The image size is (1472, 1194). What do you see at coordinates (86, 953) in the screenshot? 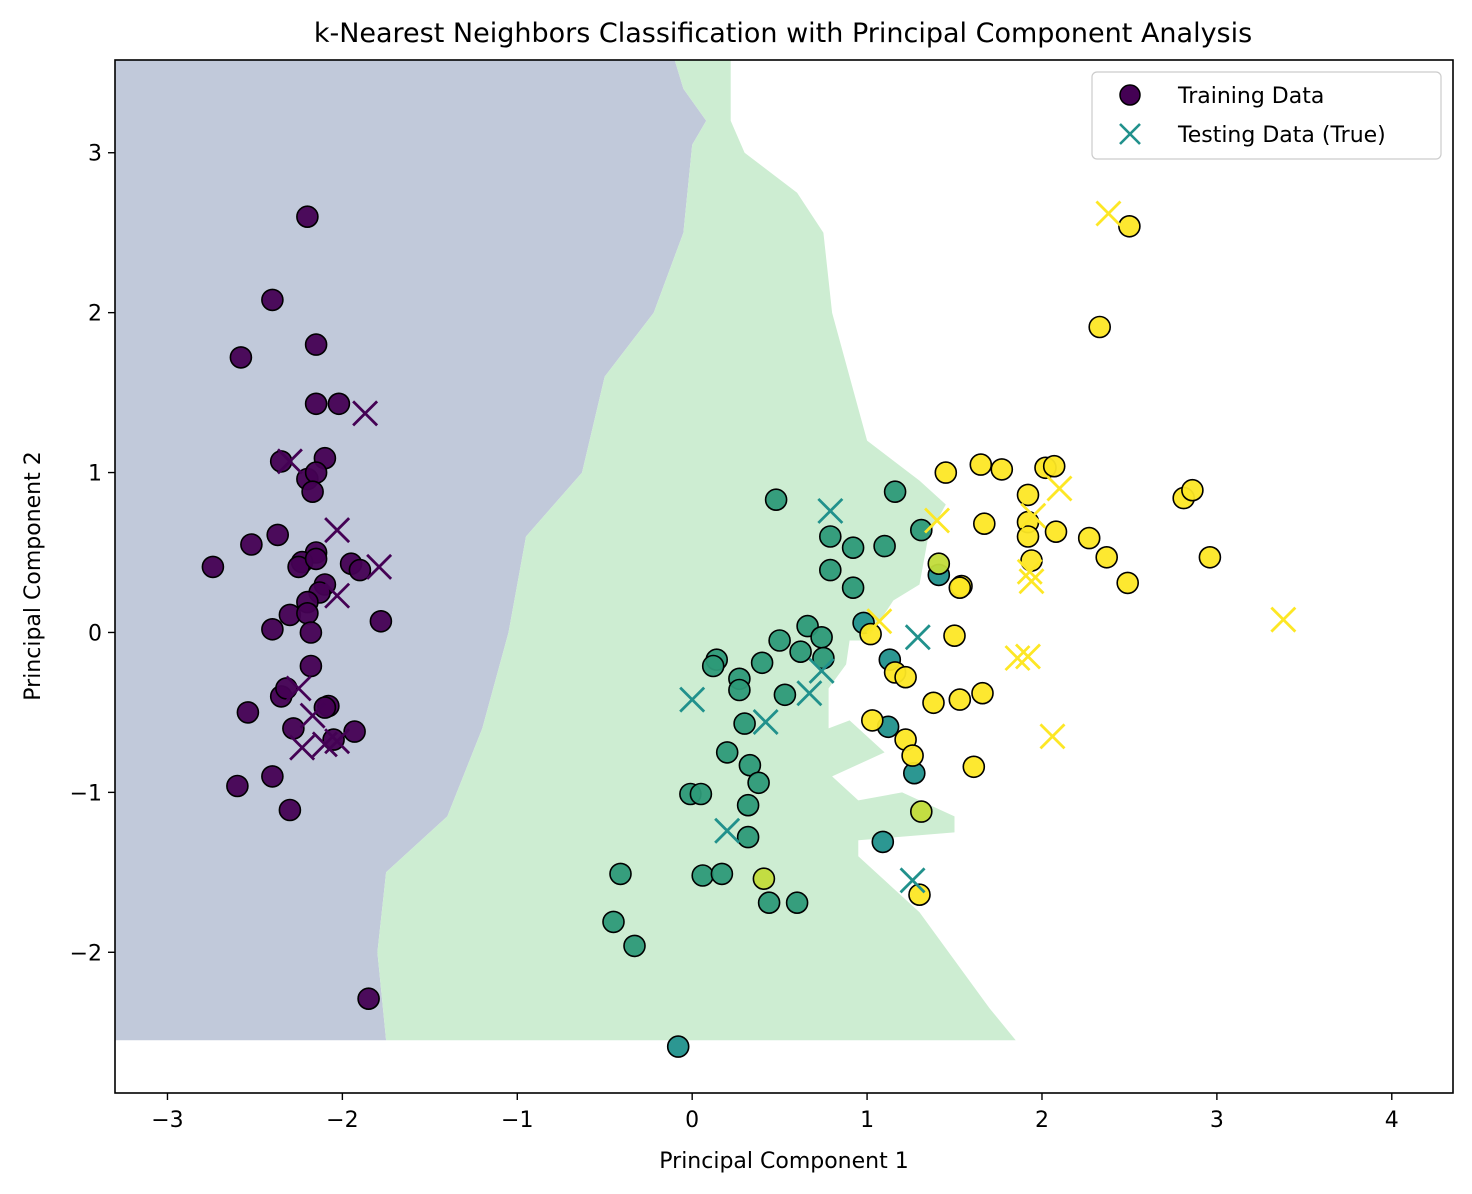
I see `y-tick-label: −2` at bounding box center [86, 953].